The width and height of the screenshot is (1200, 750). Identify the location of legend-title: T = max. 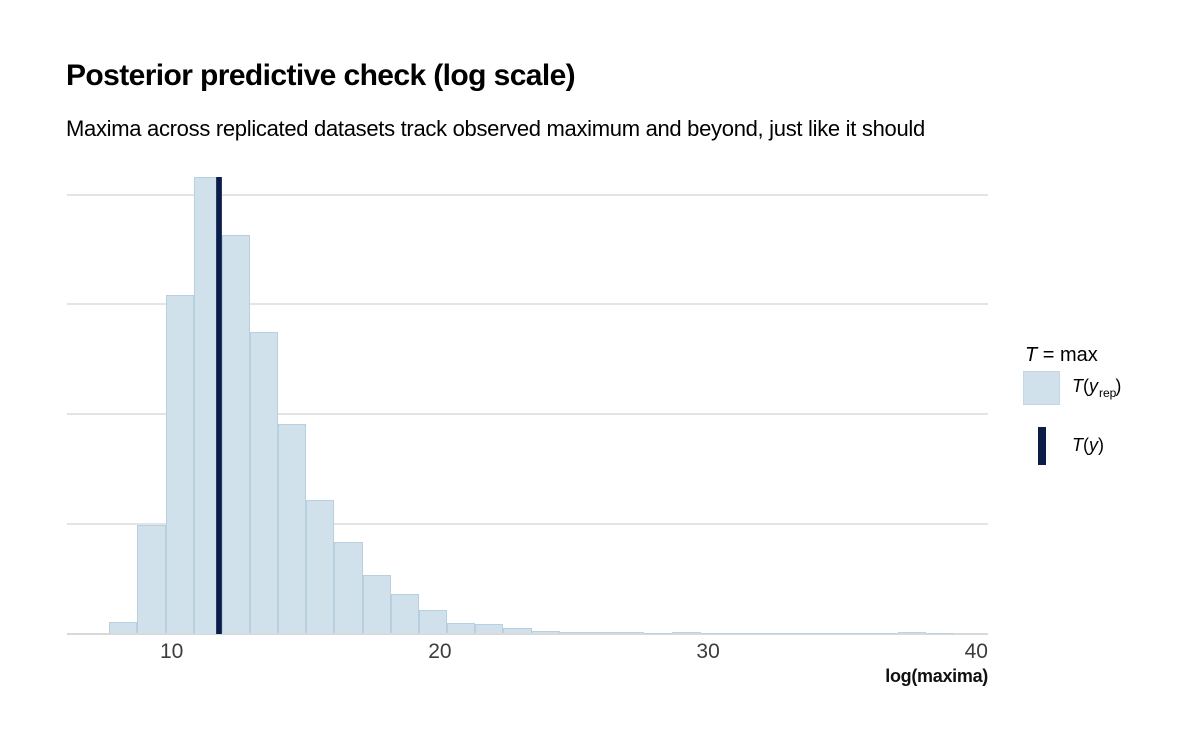
(1061, 355).